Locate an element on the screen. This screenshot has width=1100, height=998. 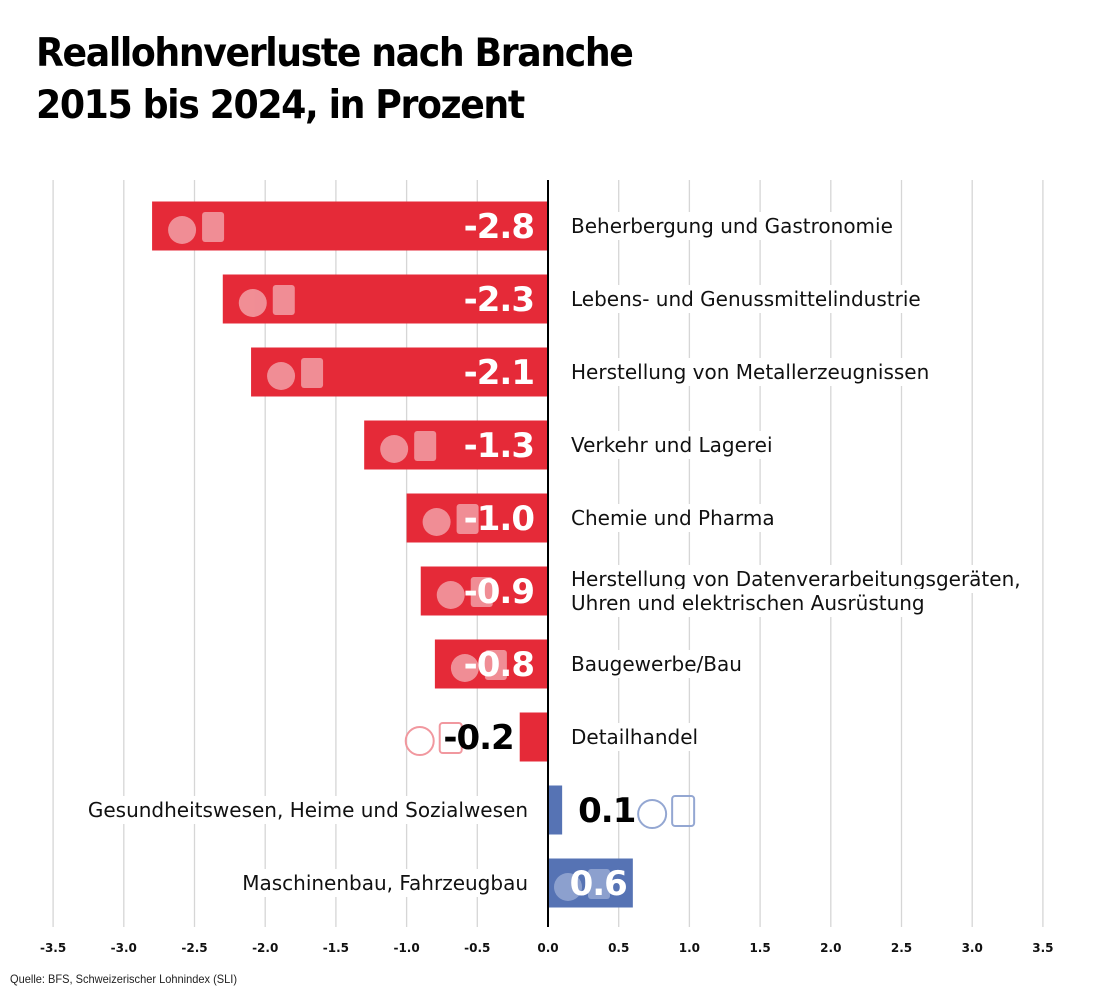
value-label: -0.8 is located at coordinates (499, 665).